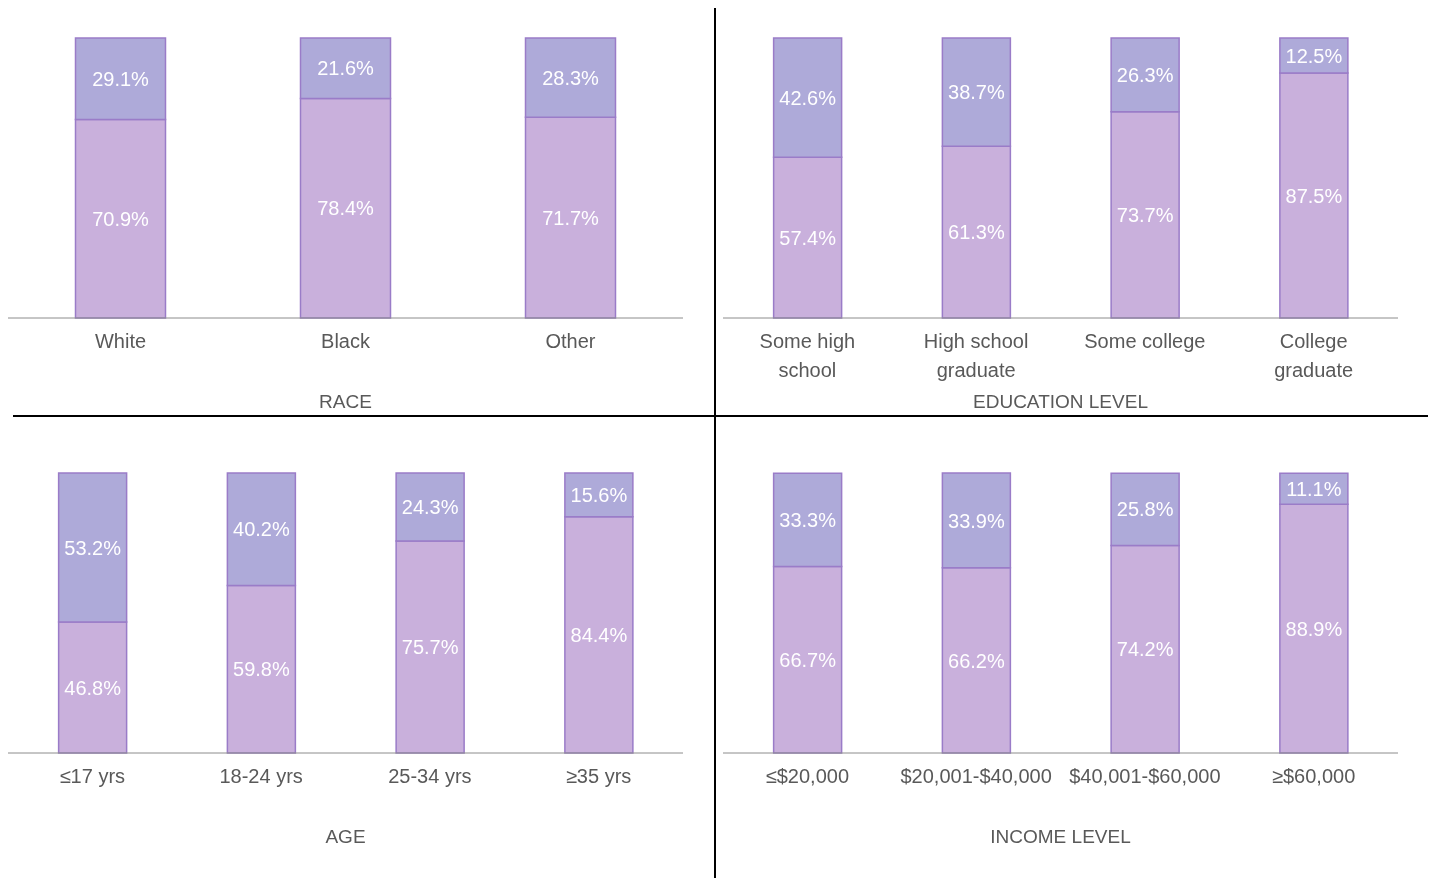 Image resolution: width=1443 pixels, height=878 pixels. I want to click on x-axis-title: RACE, so click(345, 401).